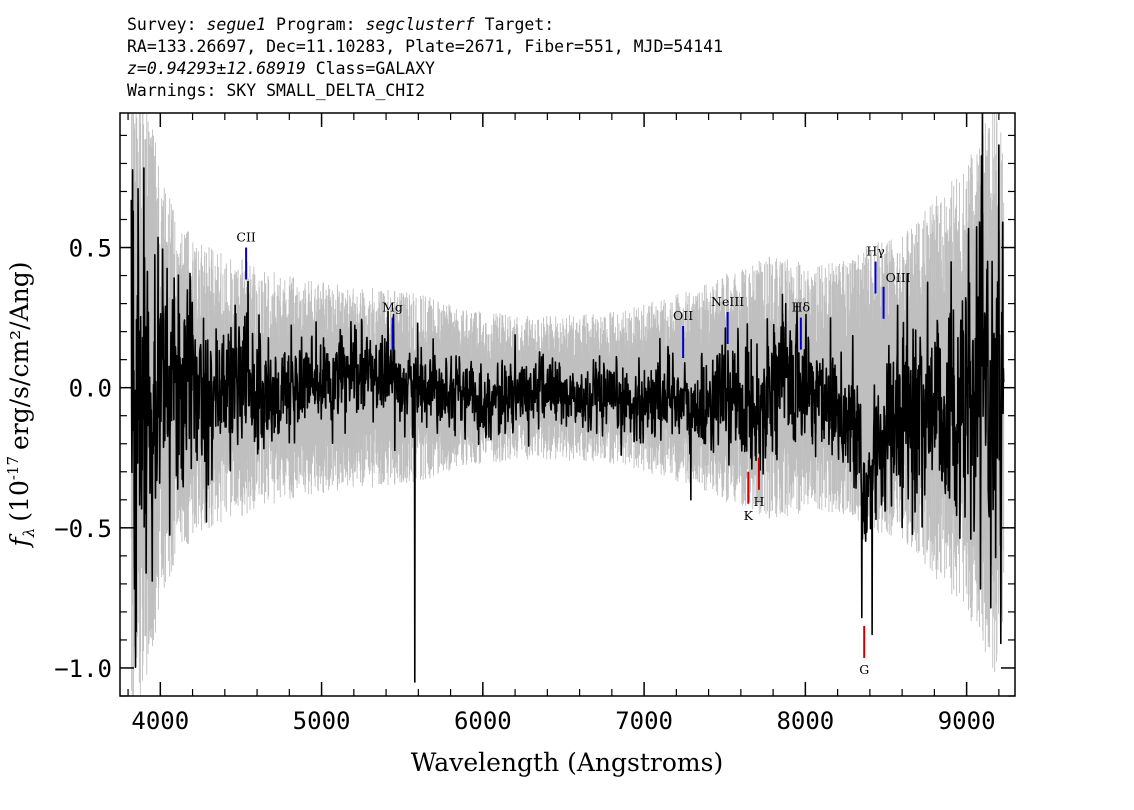  Describe the element at coordinates (90, 249) in the screenshot. I see `y-tick-label: 0.5` at that location.